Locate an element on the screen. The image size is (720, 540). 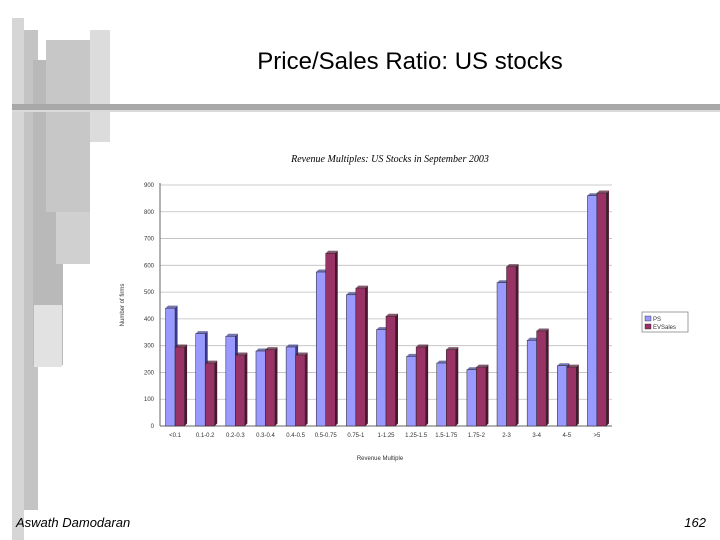
title-rule-shadow is located at coordinates (366, 111).